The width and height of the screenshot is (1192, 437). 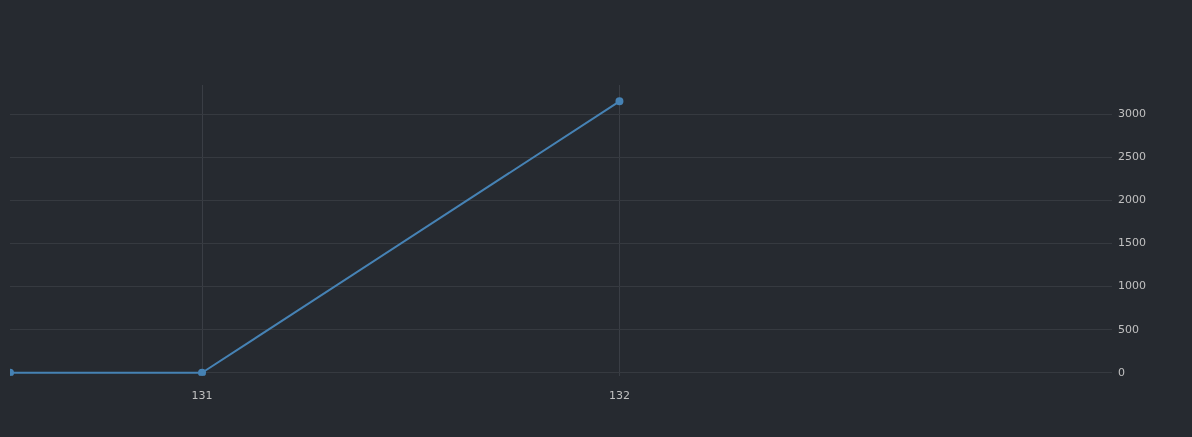 I want to click on y-tick-label: 2000, so click(x=1132, y=200).